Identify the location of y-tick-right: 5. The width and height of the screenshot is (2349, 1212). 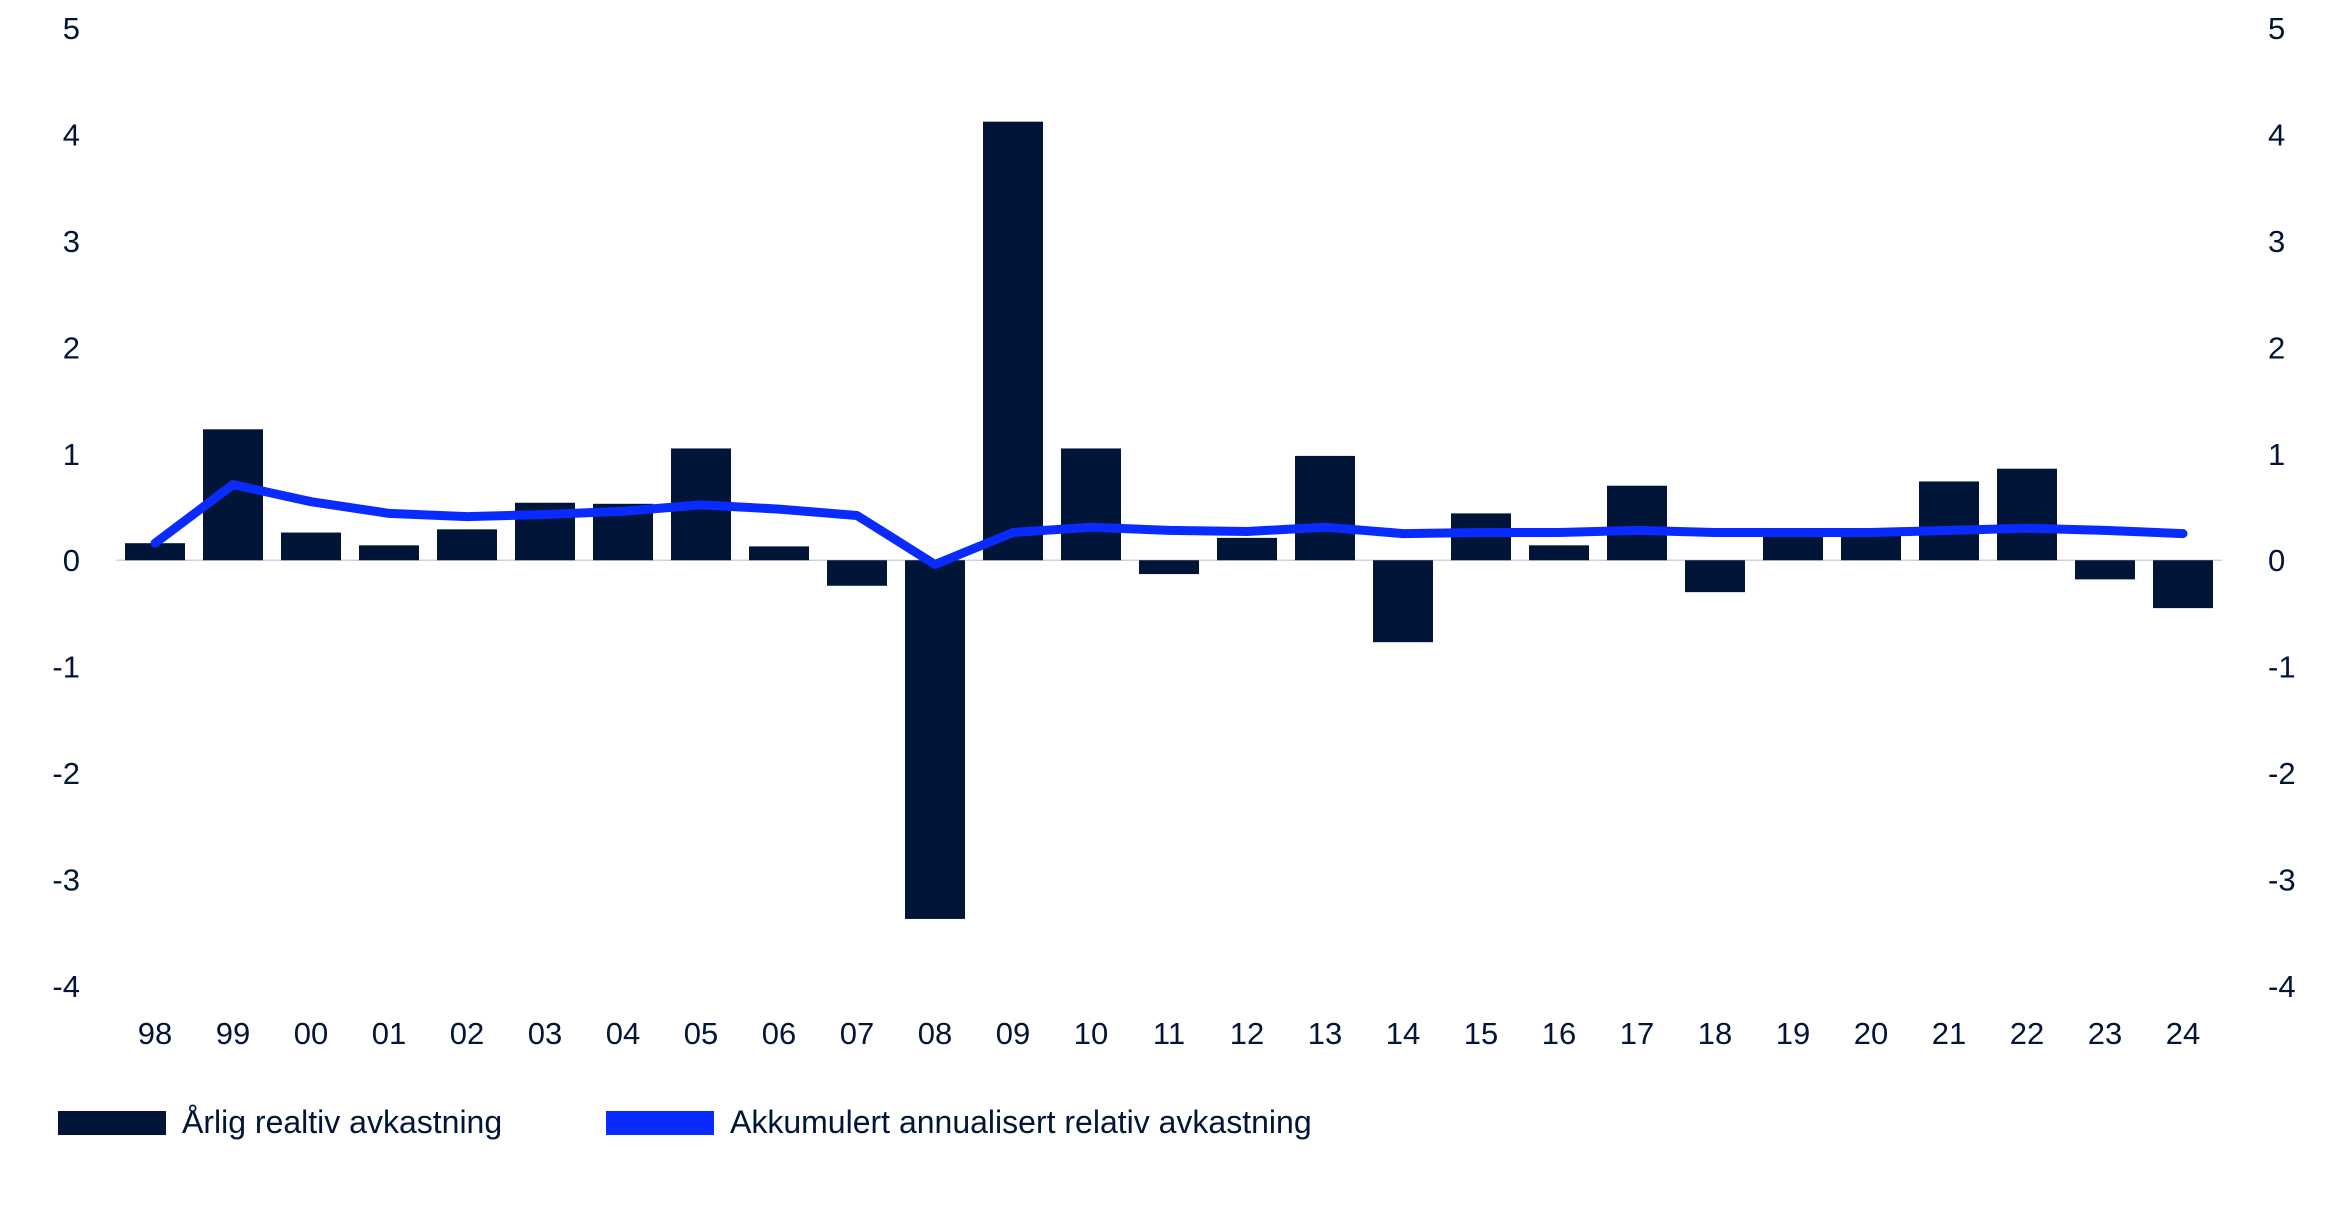
(2276, 28).